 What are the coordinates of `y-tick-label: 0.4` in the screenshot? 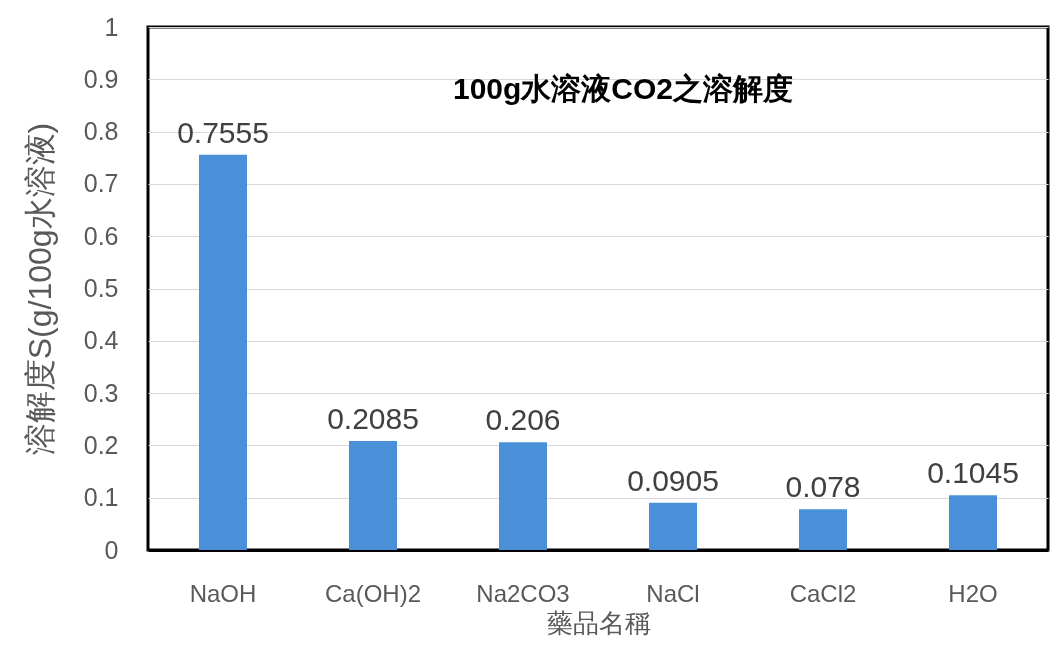 It's located at (101, 340).